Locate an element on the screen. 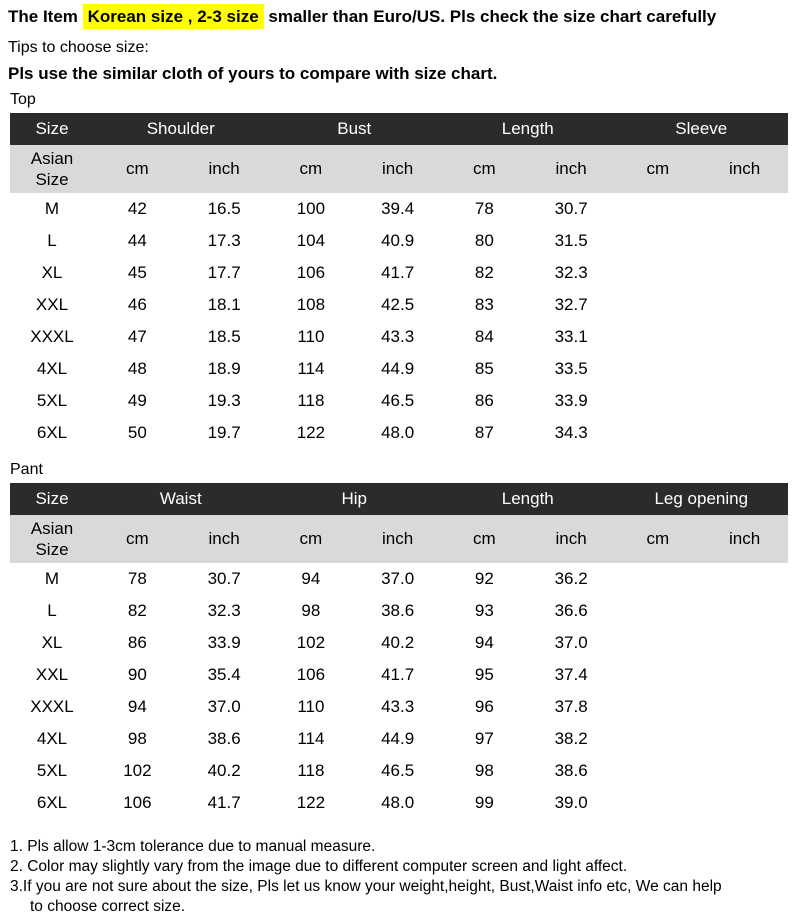 The height and width of the screenshot is (920, 796). value-cell: 43.3 is located at coordinates (398, 336).